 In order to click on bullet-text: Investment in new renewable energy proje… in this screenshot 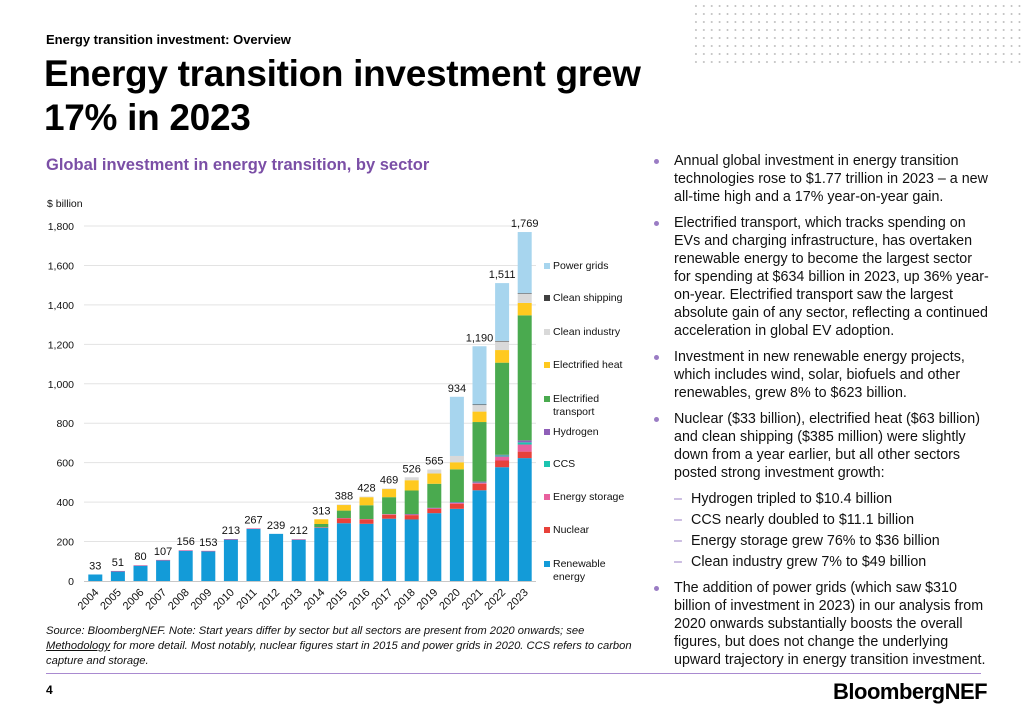, I will do `click(819, 375)`.